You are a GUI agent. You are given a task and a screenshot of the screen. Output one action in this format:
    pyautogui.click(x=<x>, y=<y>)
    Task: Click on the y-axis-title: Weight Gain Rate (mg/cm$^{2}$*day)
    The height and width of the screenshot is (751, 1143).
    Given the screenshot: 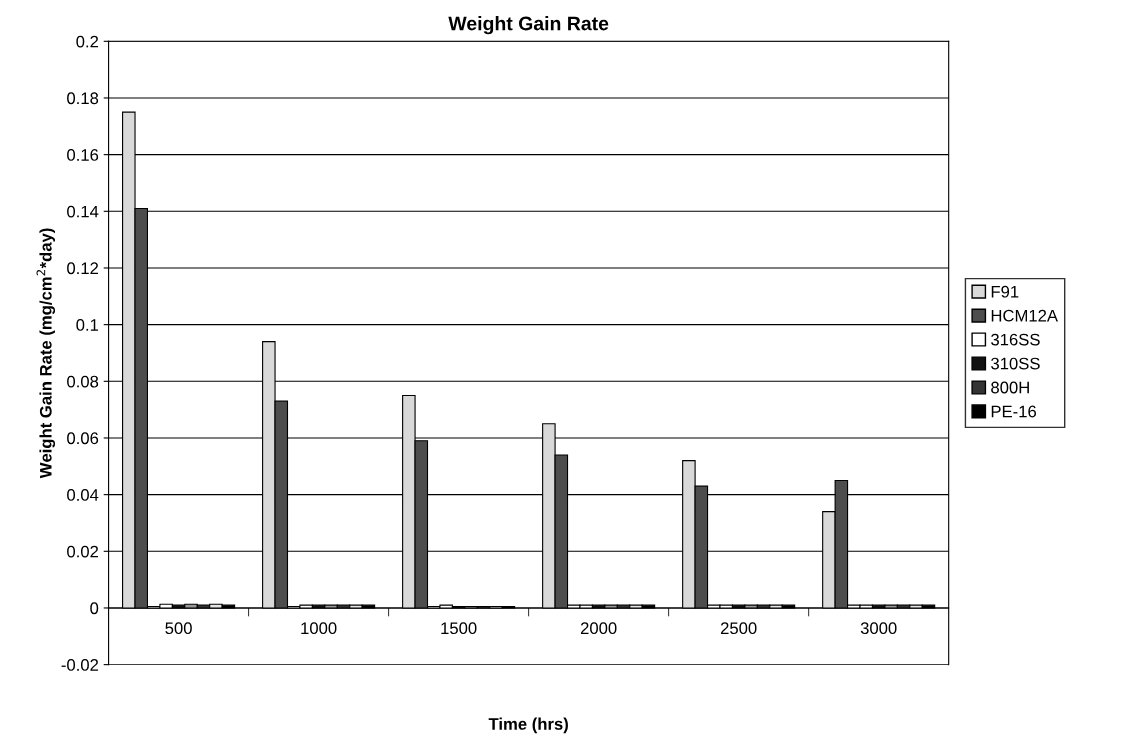 What is the action you would take?
    pyautogui.click(x=46, y=353)
    